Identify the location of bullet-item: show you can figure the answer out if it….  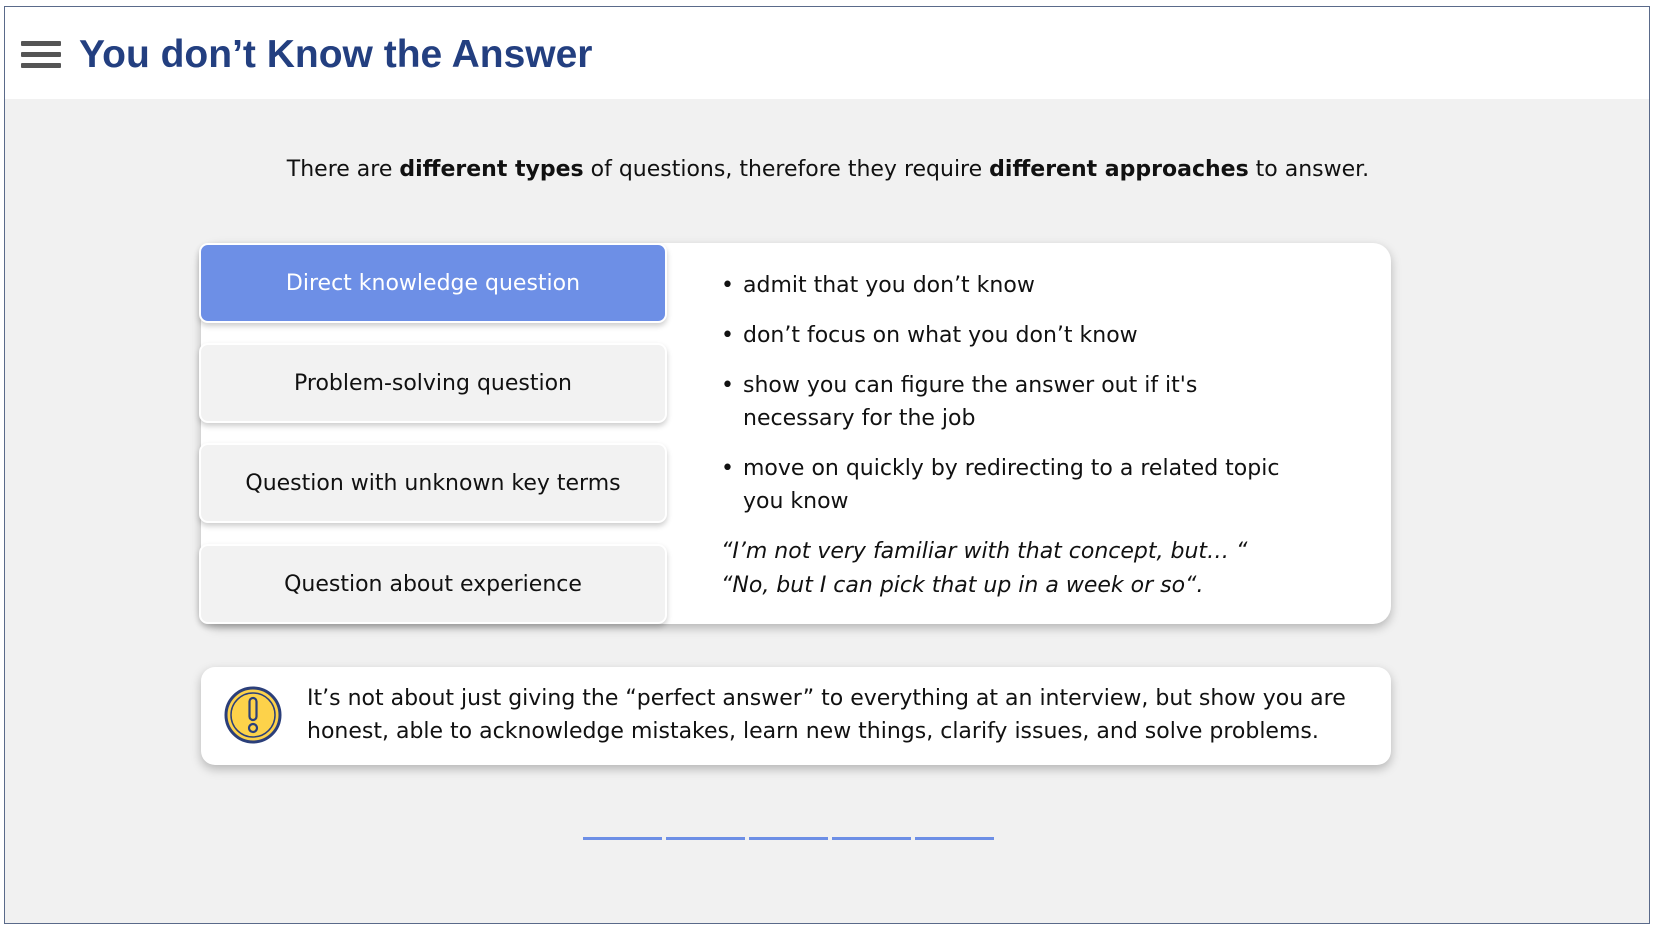
(971, 402).